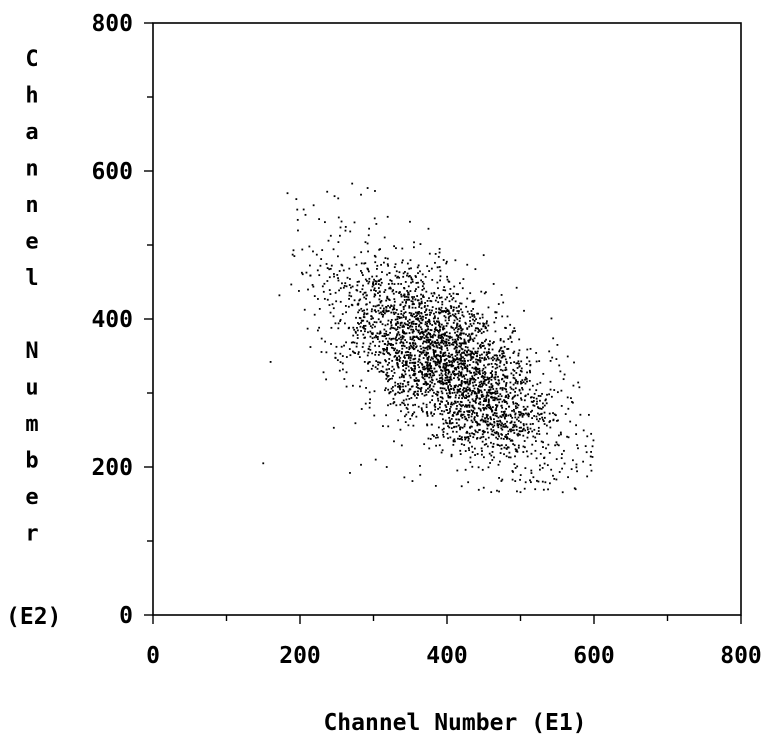 The width and height of the screenshot is (776, 740). I want to click on y-axis-title-letter: b, so click(31, 461).